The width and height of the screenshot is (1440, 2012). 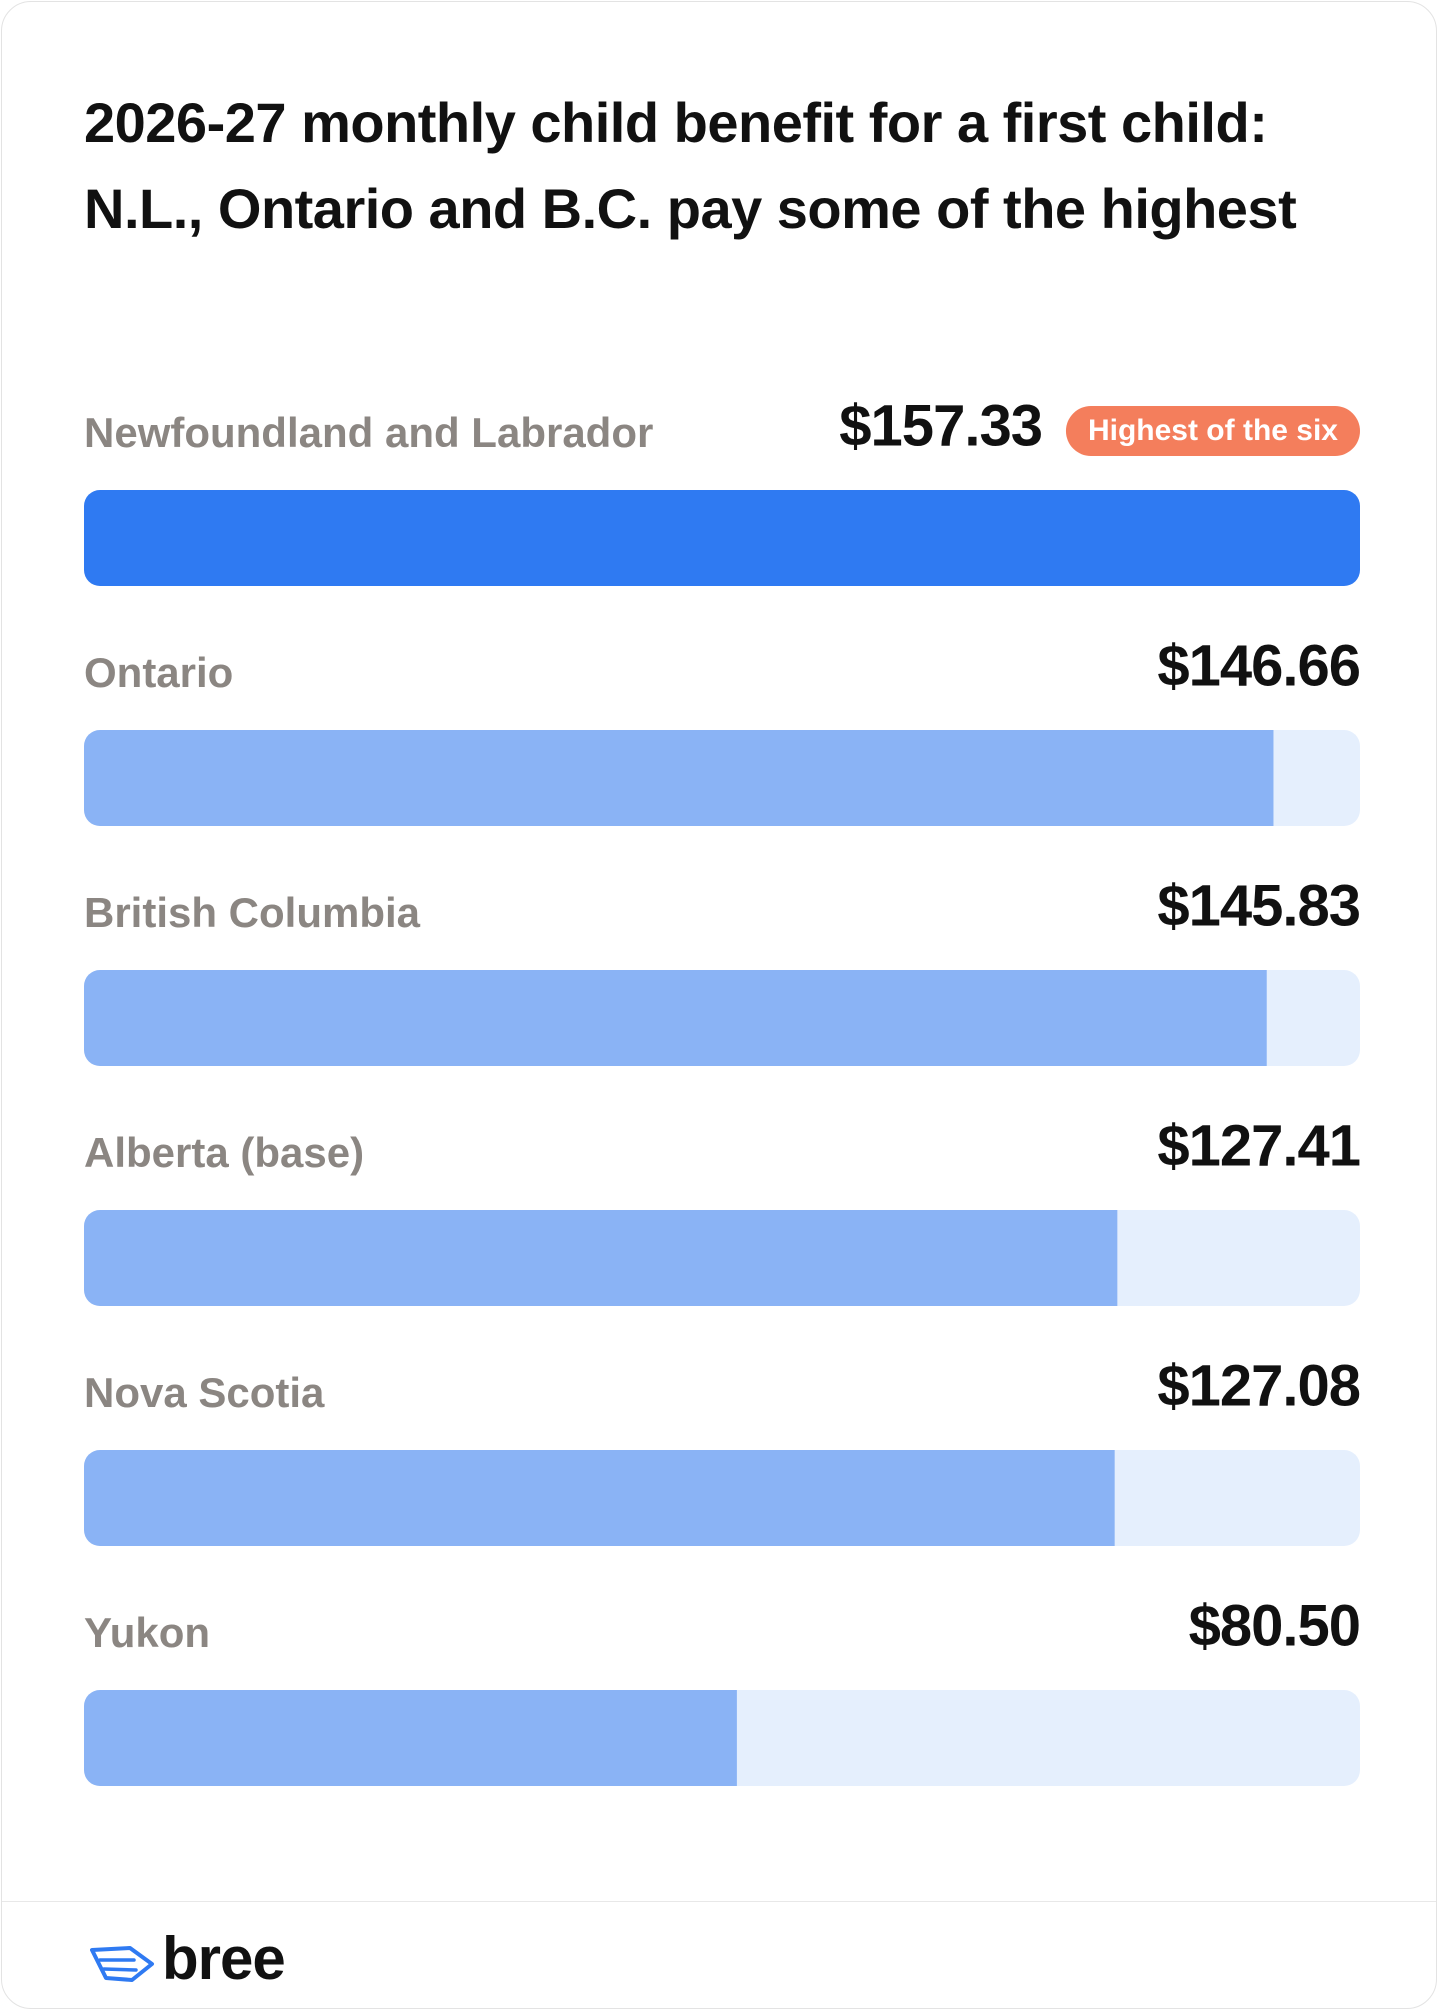 I want to click on badge: Highest of the six, so click(x=1212, y=431).